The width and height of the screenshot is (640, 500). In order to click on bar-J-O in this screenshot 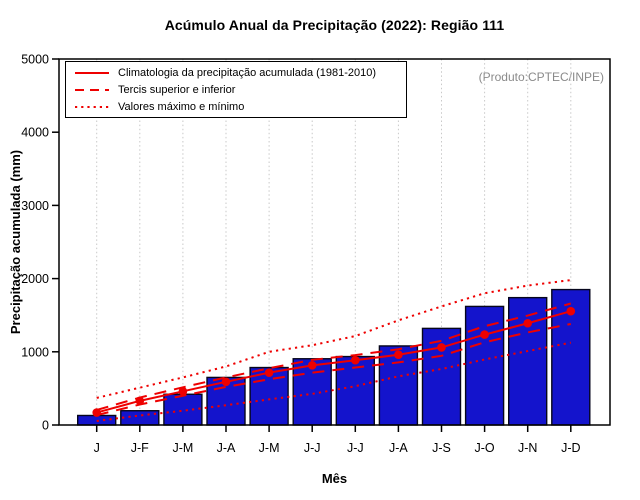, I will do `click(484, 365)`.